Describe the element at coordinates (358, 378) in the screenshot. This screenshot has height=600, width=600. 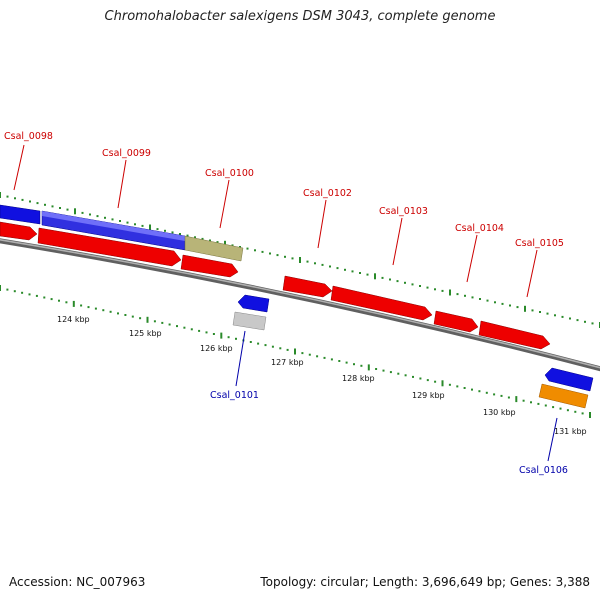
I see `scale-label-128: 128 kbp` at that location.